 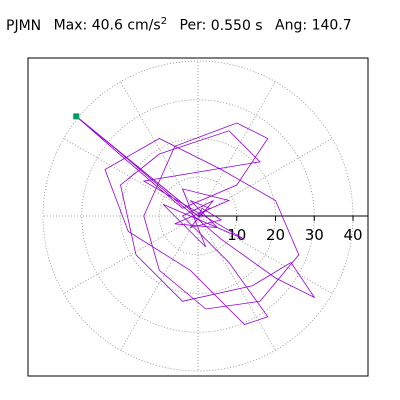 What do you see at coordinates (275, 235) in the screenshot?
I see `tick-label-20: 20` at bounding box center [275, 235].